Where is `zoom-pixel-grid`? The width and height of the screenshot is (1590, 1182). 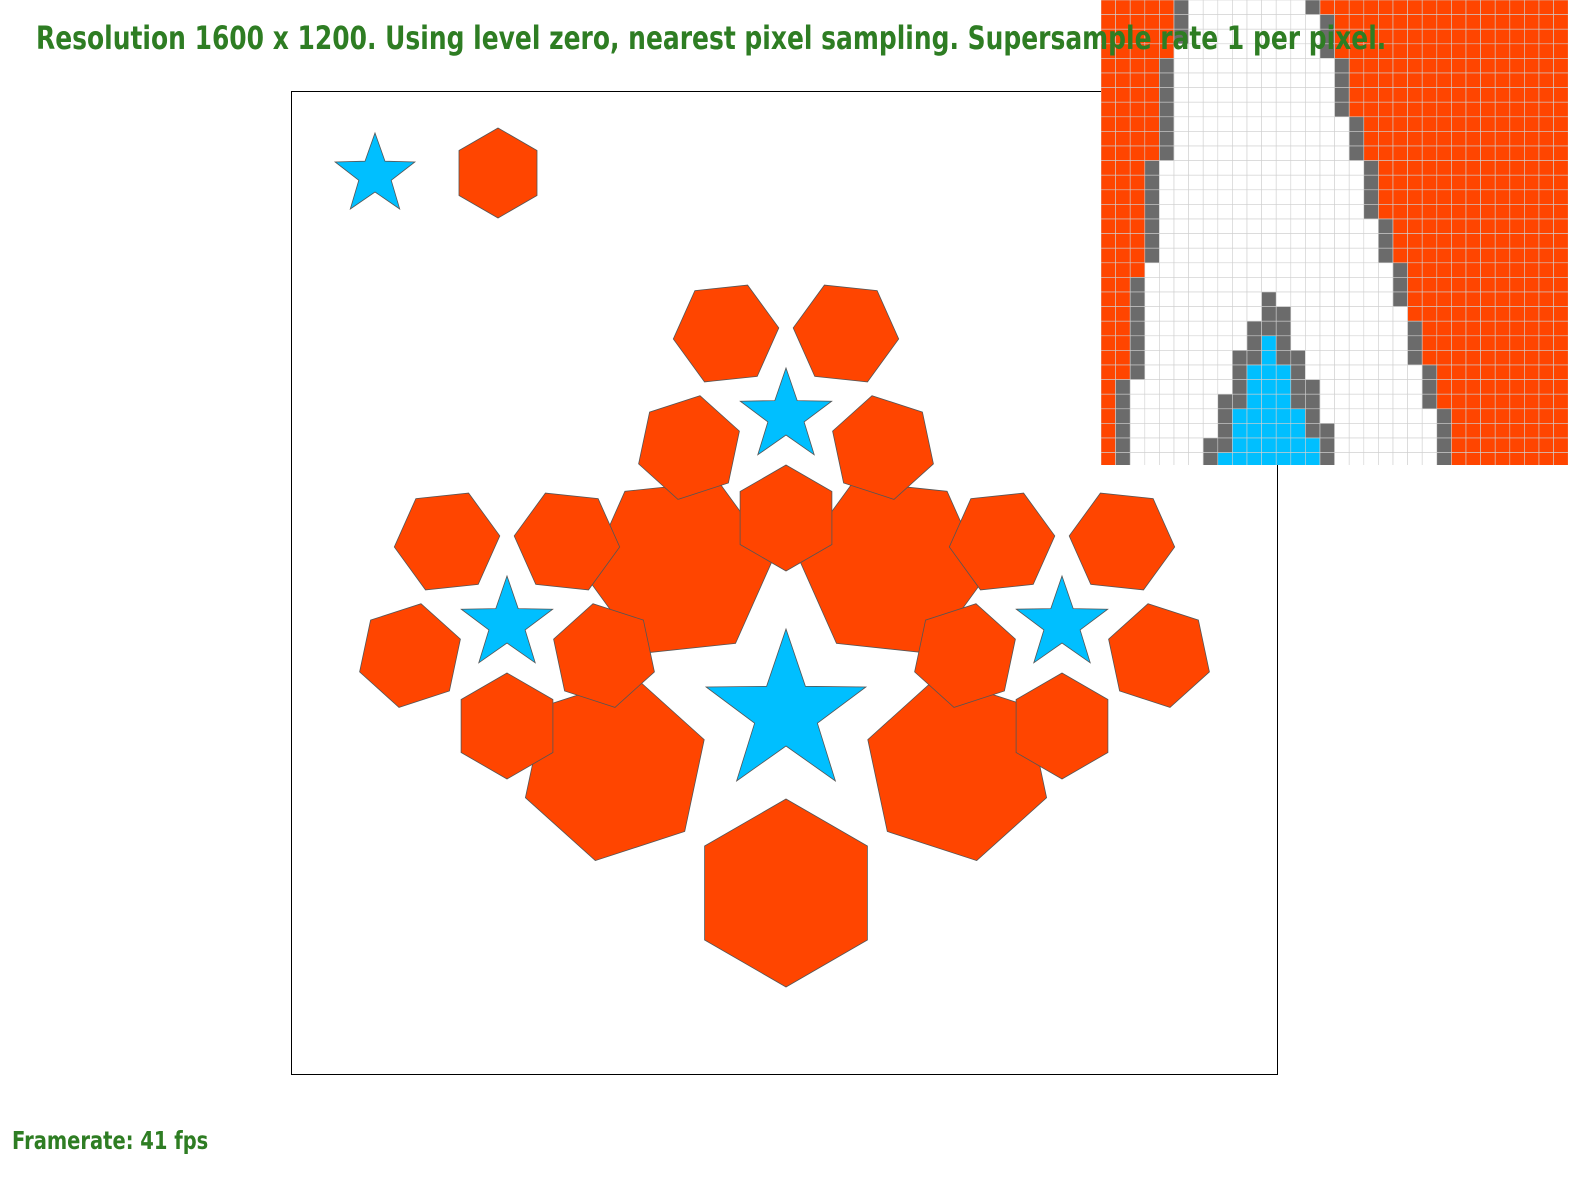 zoom-pixel-grid is located at coordinates (1334, 232).